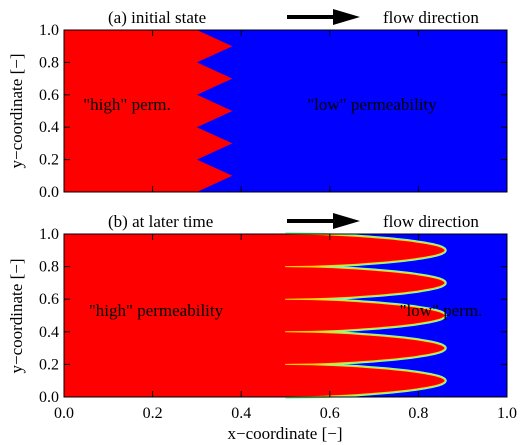 The image size is (530, 445). What do you see at coordinates (160, 221) in the screenshot?
I see `panel-b-title: (b) at later time` at bounding box center [160, 221].